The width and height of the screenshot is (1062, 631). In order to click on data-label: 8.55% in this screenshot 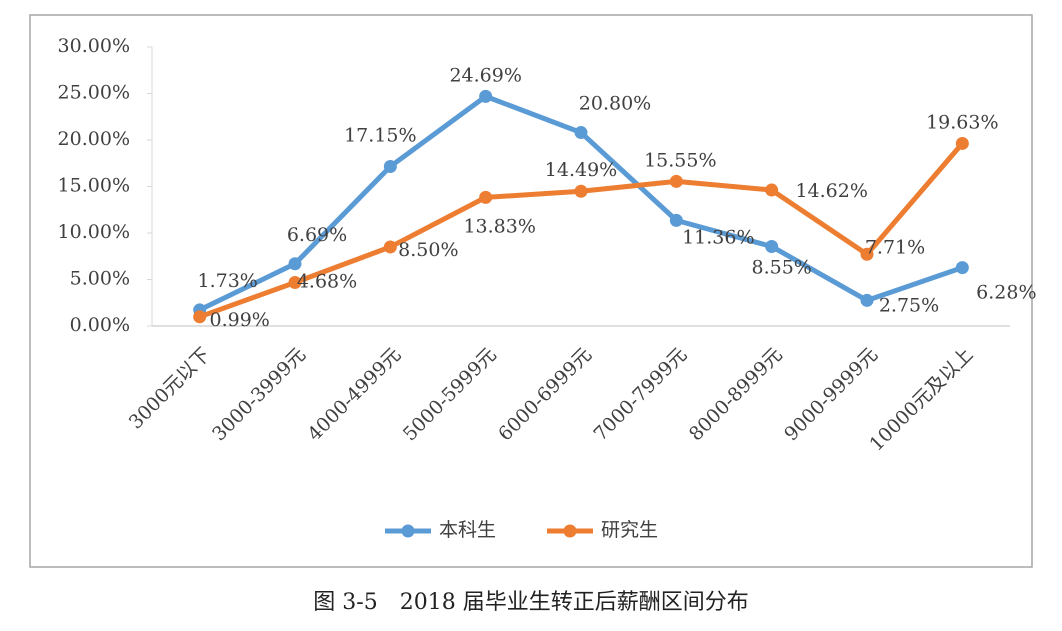, I will do `click(781, 267)`.